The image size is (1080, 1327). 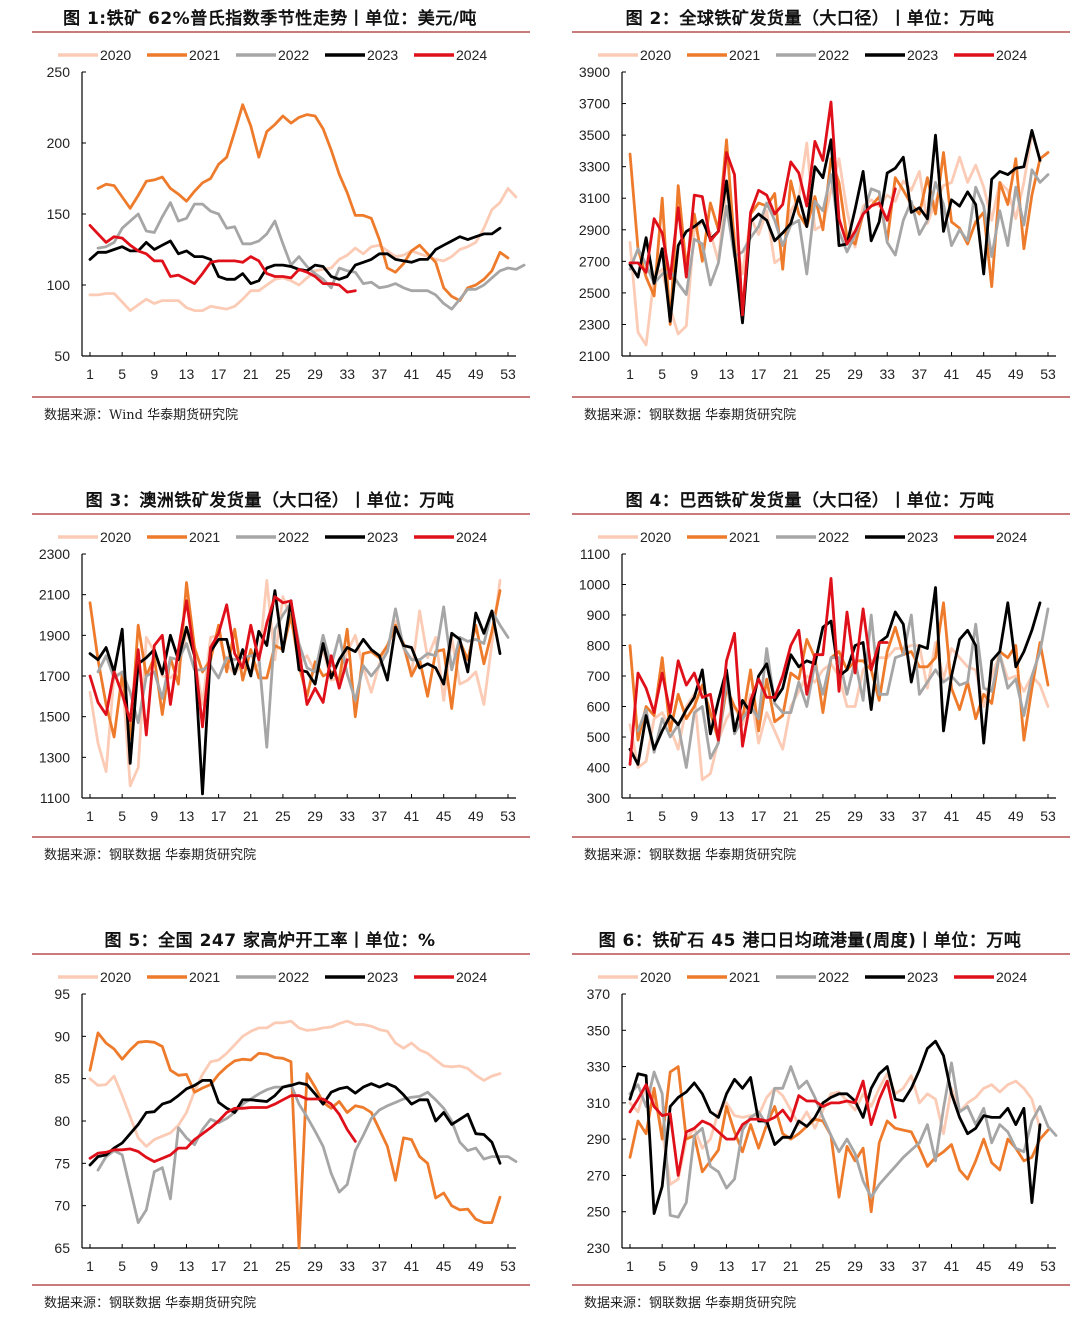 I want to click on y-tick-label: 90, so click(x=62, y=1036).